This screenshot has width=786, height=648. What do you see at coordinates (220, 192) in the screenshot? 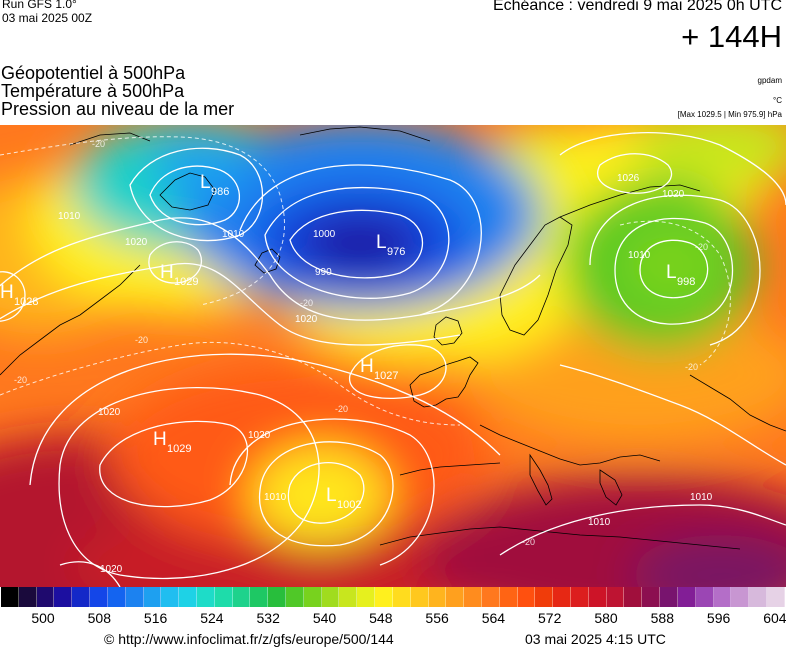
I see `svg-text: 986` at bounding box center [220, 192].